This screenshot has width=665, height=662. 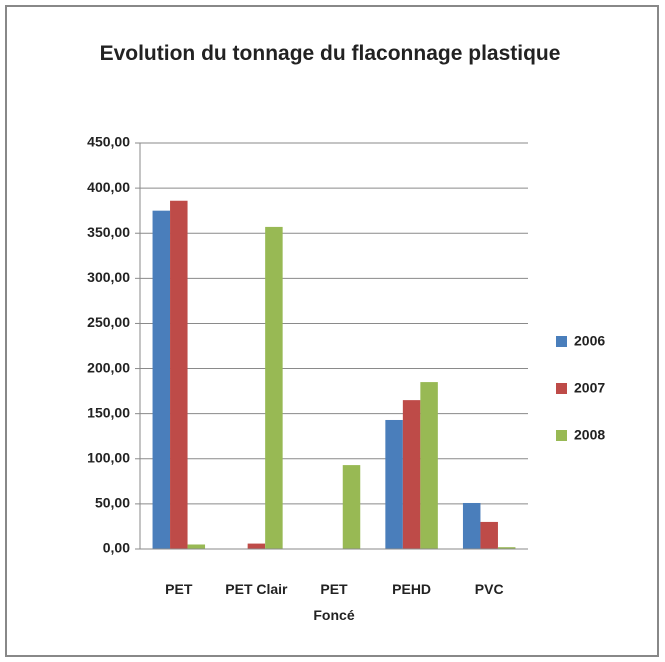 I want to click on y-tick-label: 100,00, so click(x=108, y=457).